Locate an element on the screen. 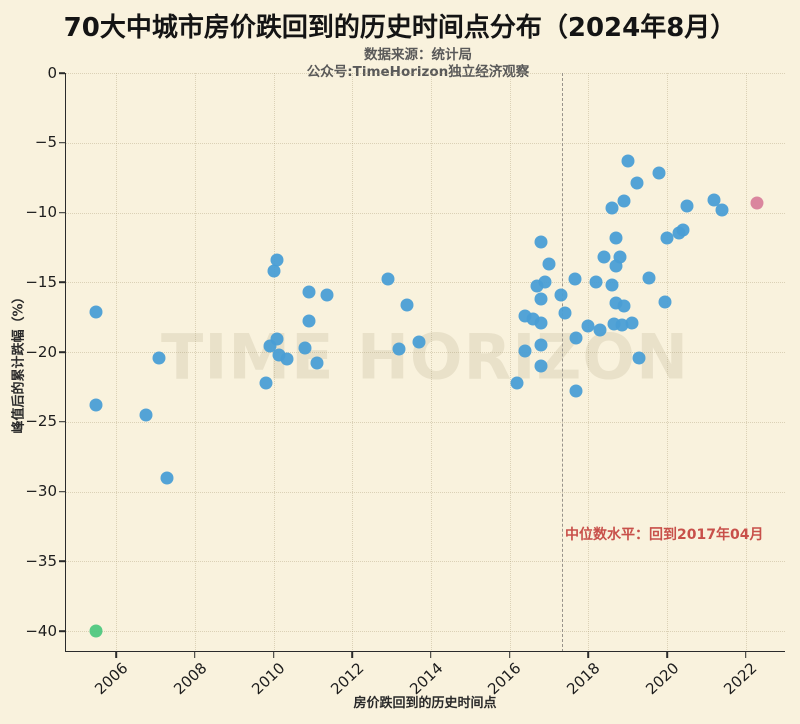  y-tick-label: −15 is located at coordinates (41, 281).